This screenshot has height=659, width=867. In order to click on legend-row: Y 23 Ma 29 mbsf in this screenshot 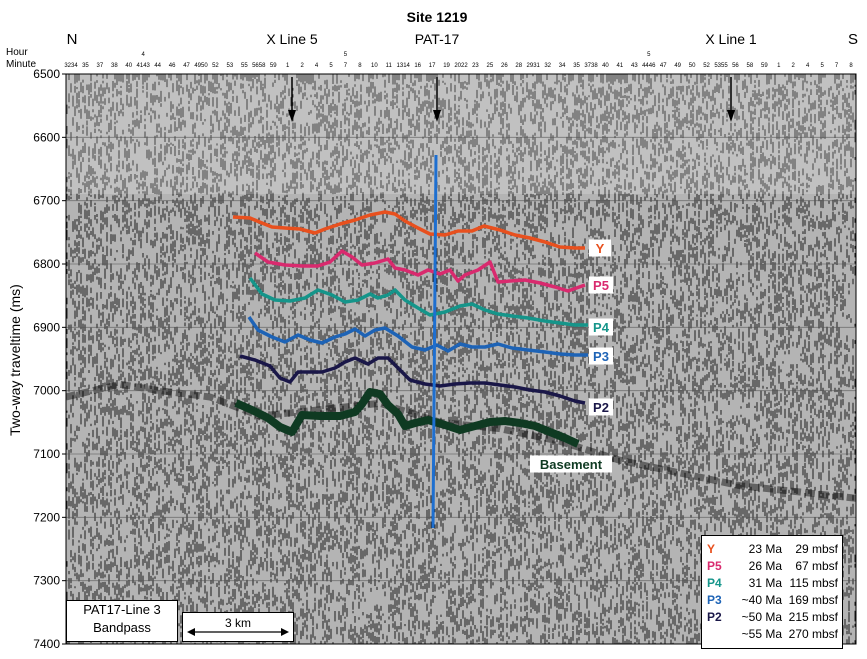, I will do `click(772, 549)`.